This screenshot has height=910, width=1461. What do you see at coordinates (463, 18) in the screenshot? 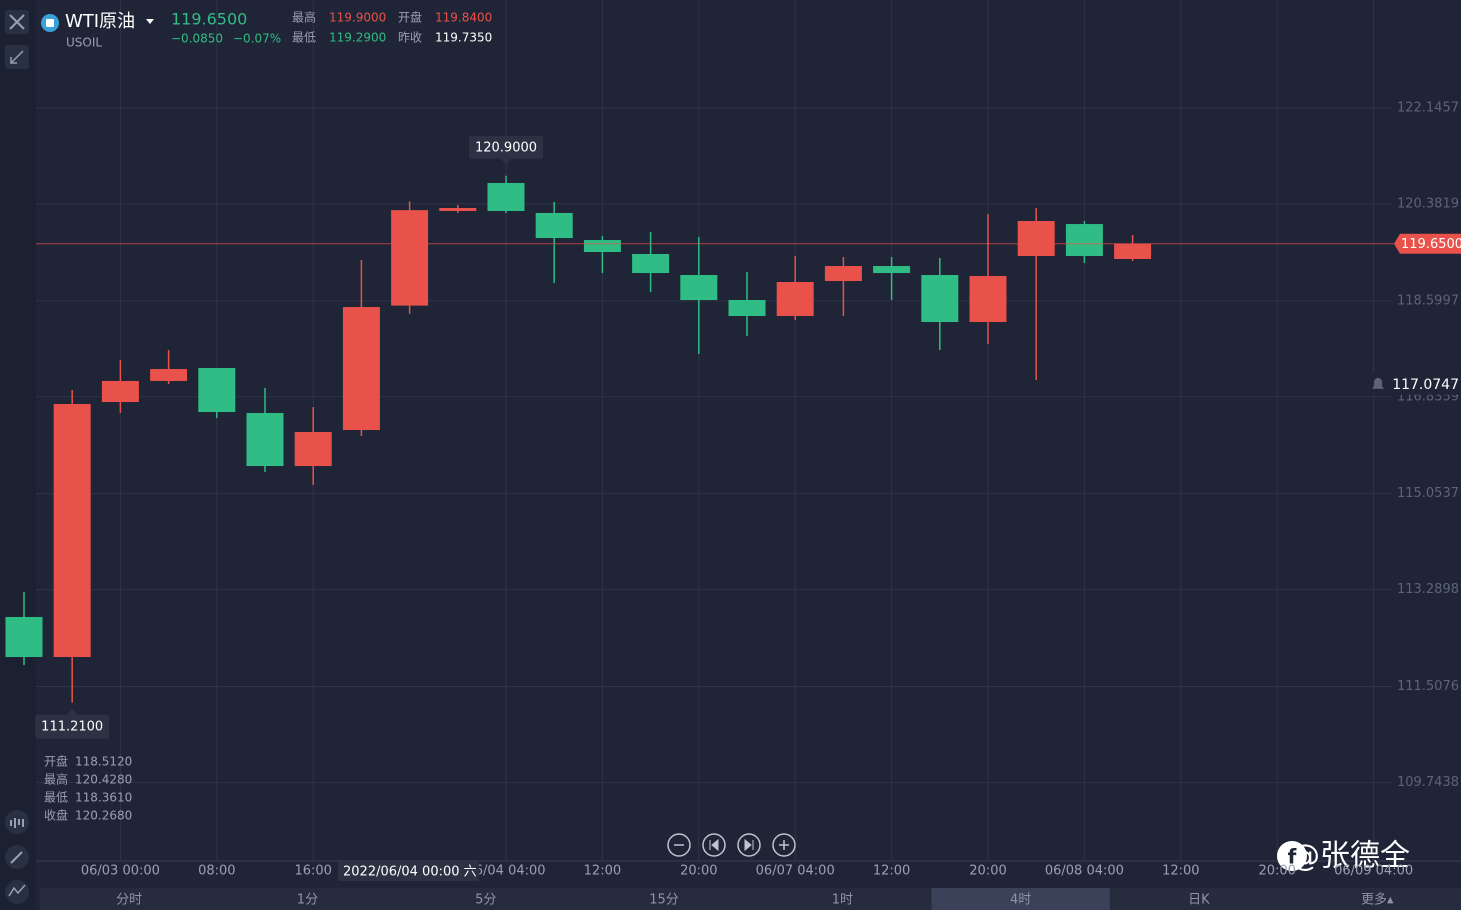
I see `stat-value: 119.8400` at bounding box center [463, 18].